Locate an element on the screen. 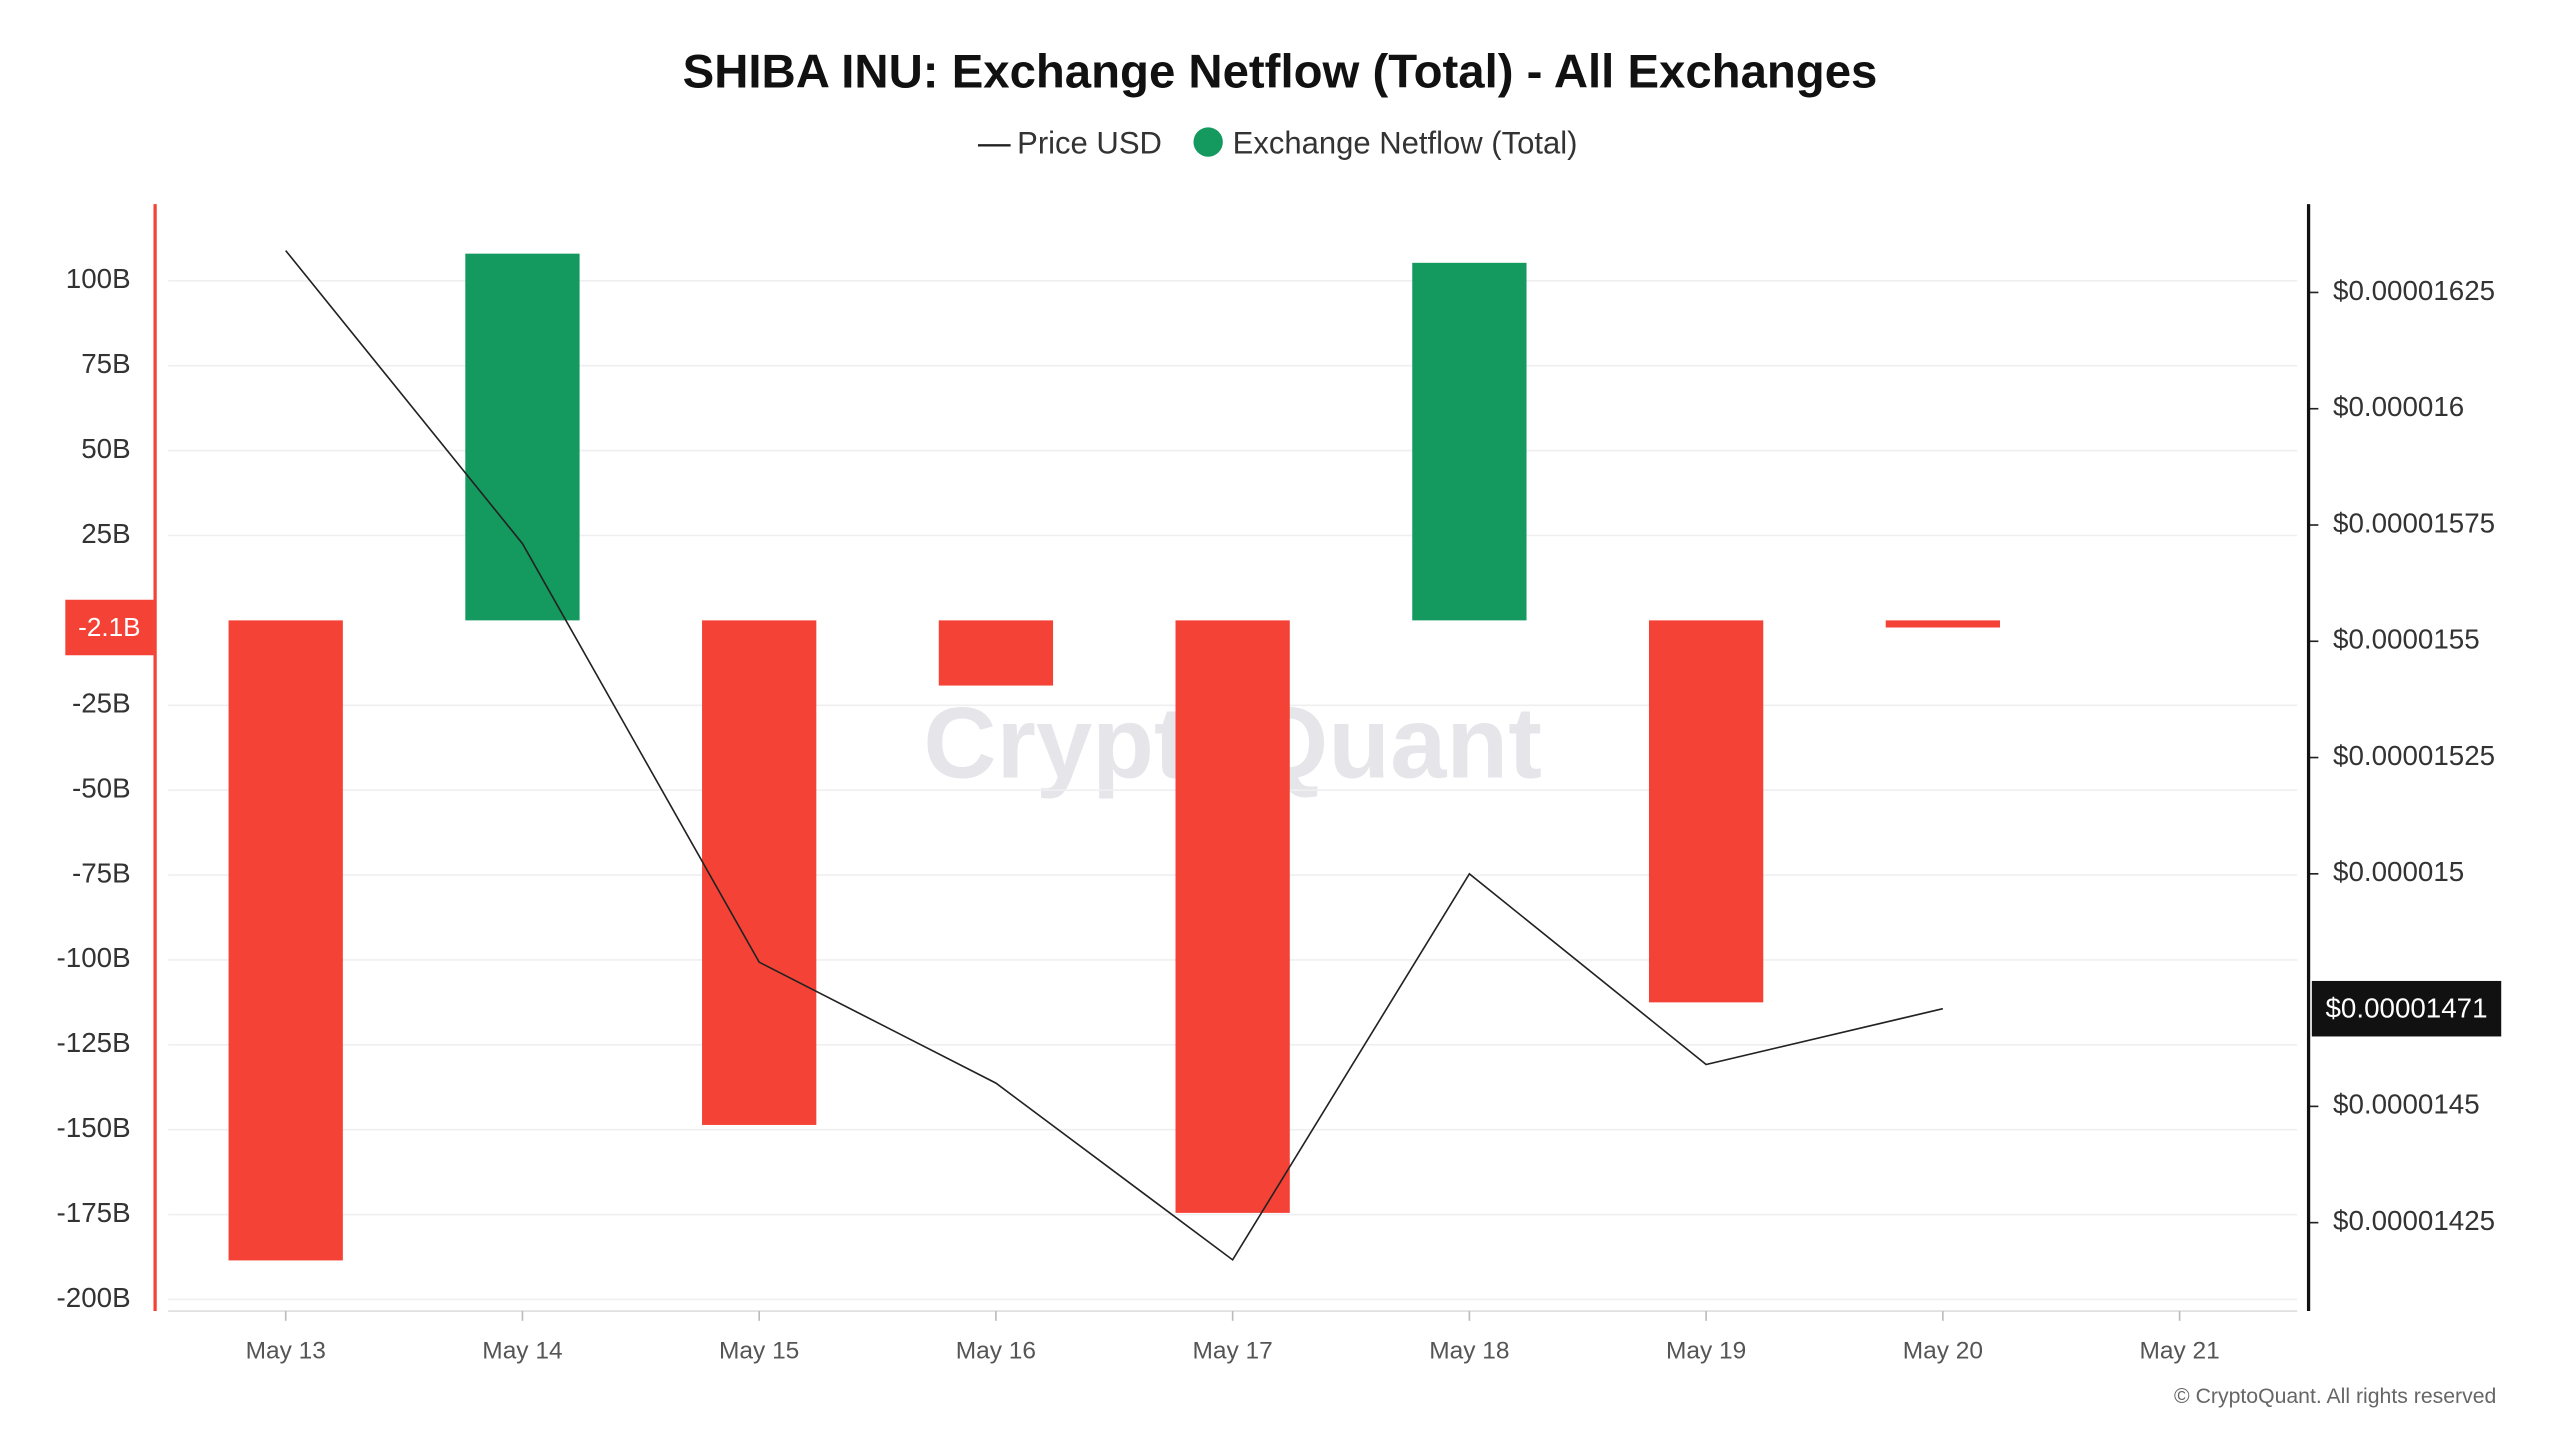 The height and width of the screenshot is (1440, 2560). x-tick-label: May 14 is located at coordinates (522, 1350).